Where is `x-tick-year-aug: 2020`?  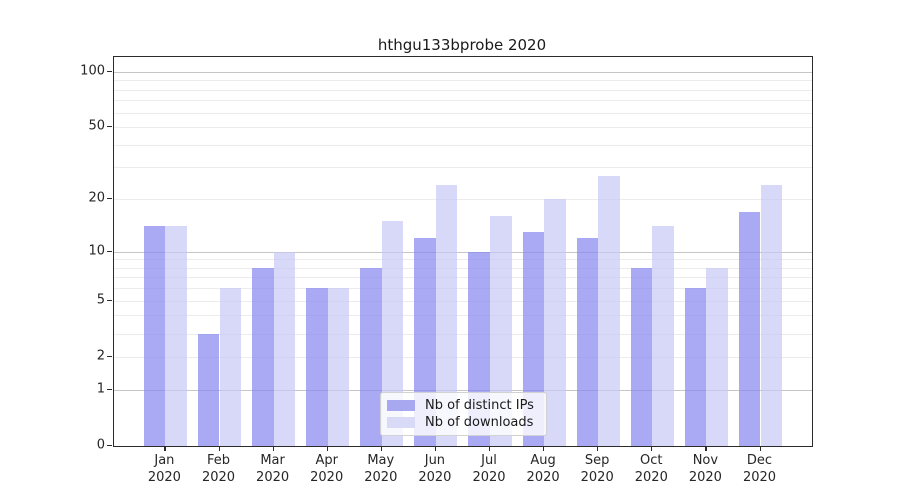 x-tick-year-aug: 2020 is located at coordinates (543, 477).